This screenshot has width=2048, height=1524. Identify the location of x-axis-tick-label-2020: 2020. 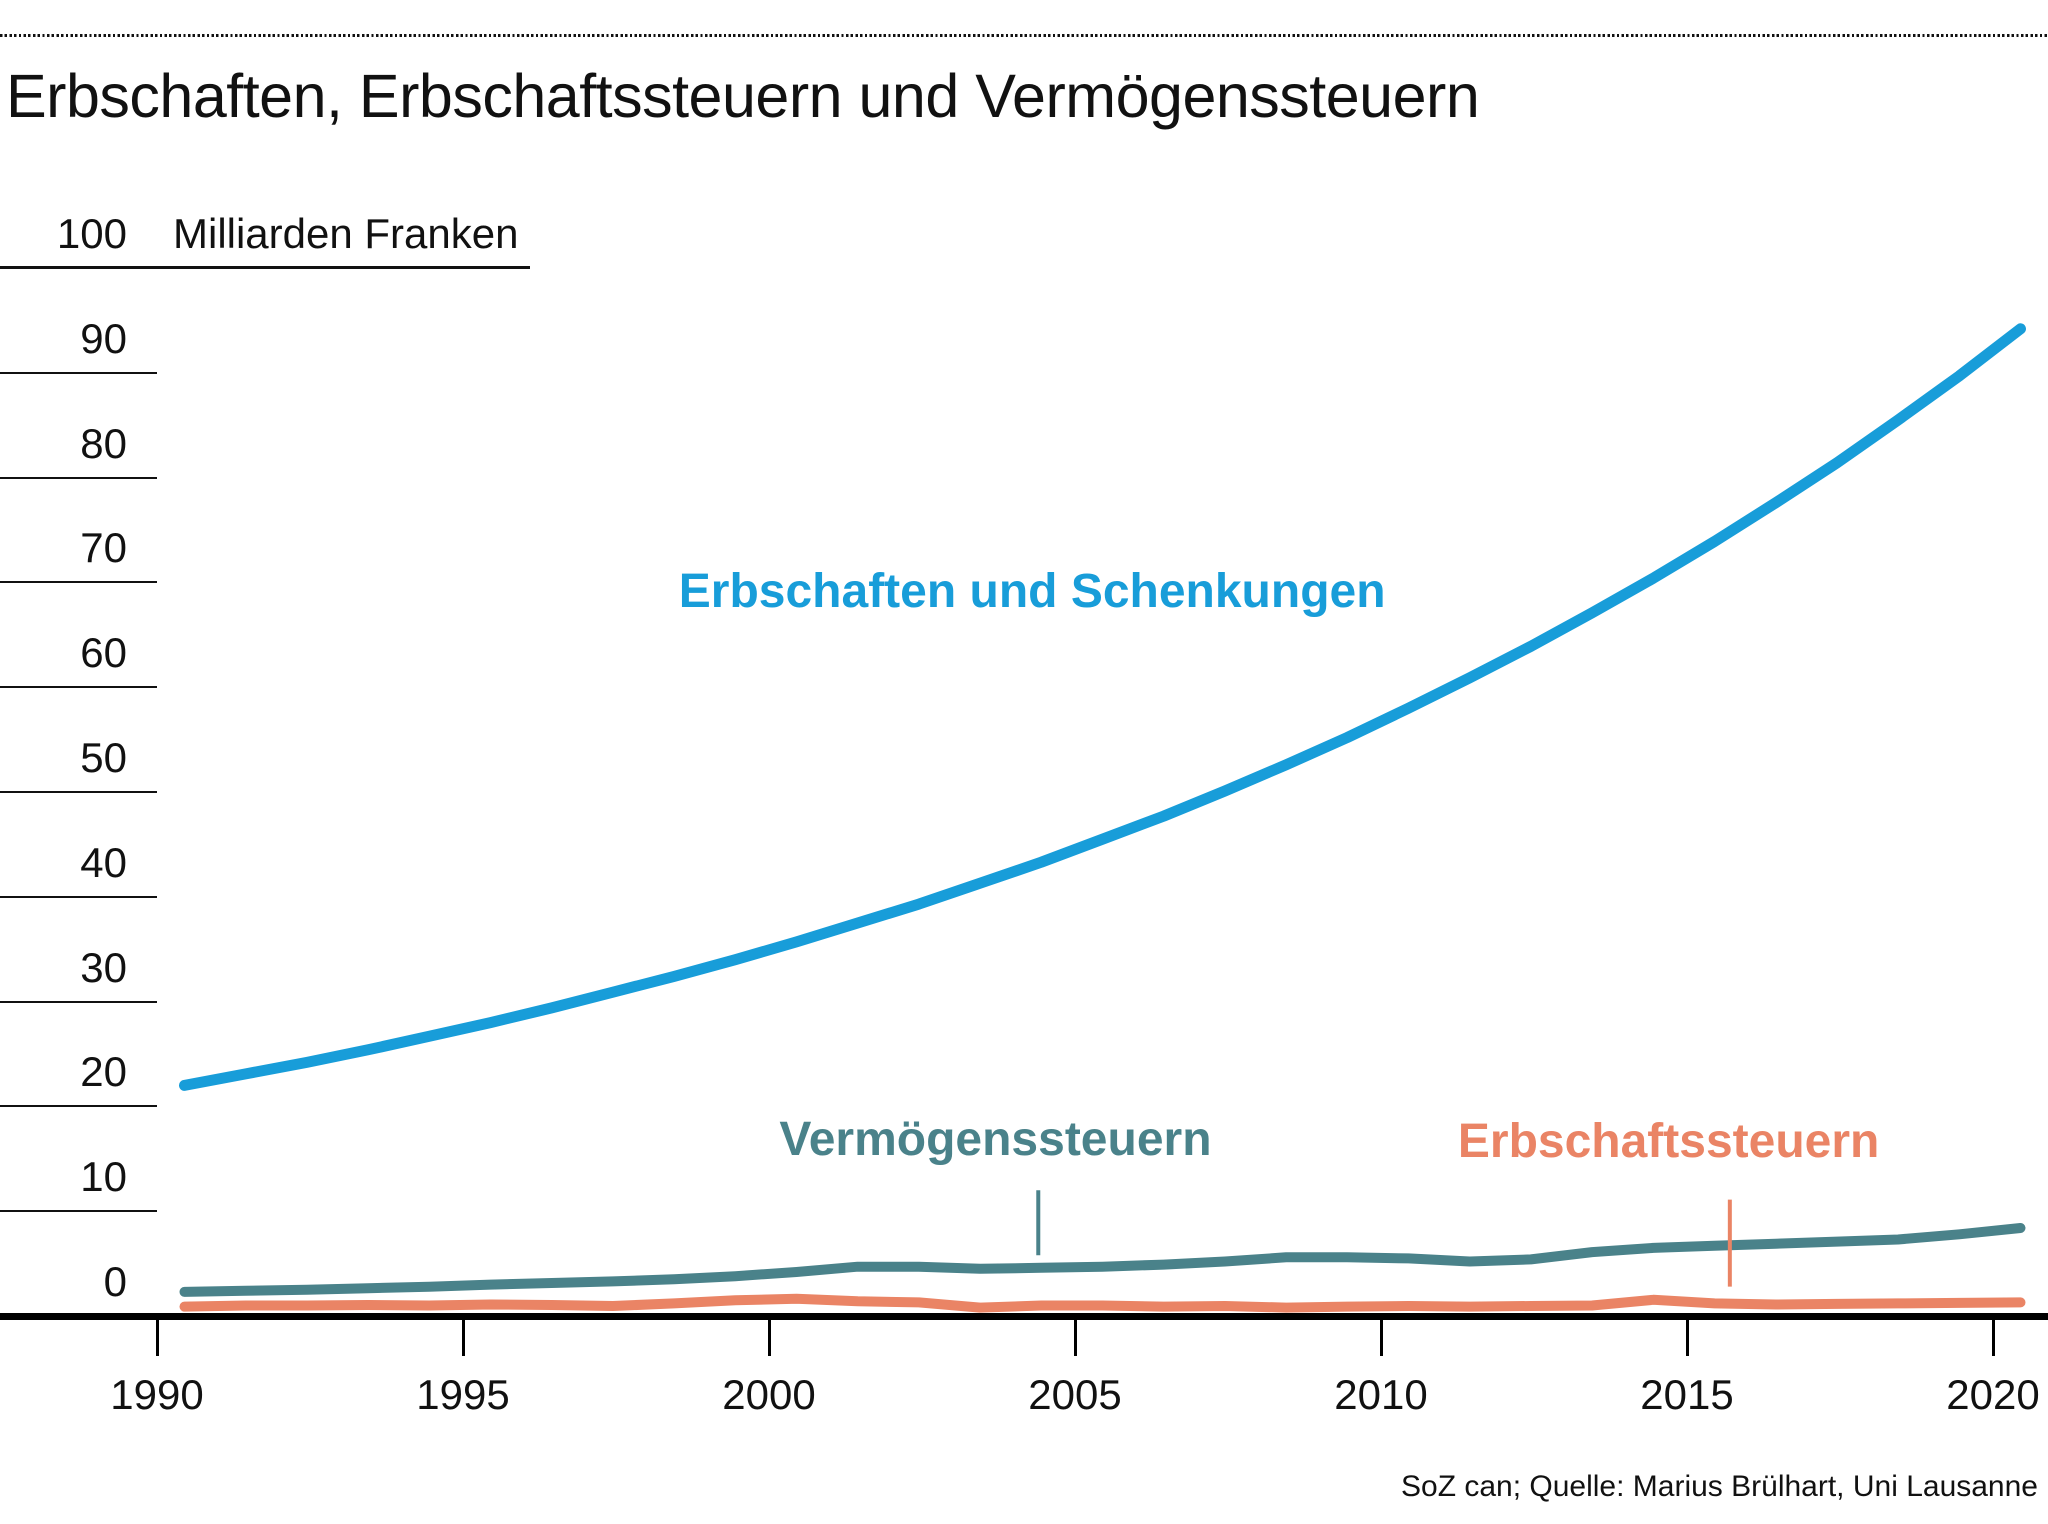
(1993, 1394).